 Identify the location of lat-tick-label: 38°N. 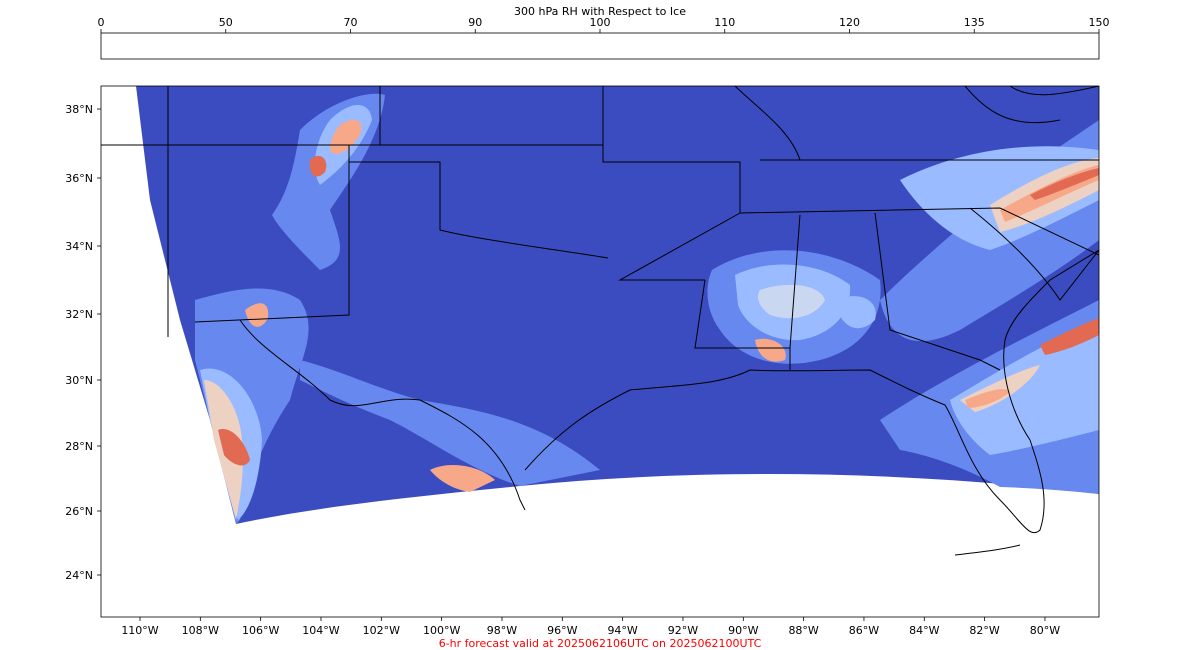
(79, 109).